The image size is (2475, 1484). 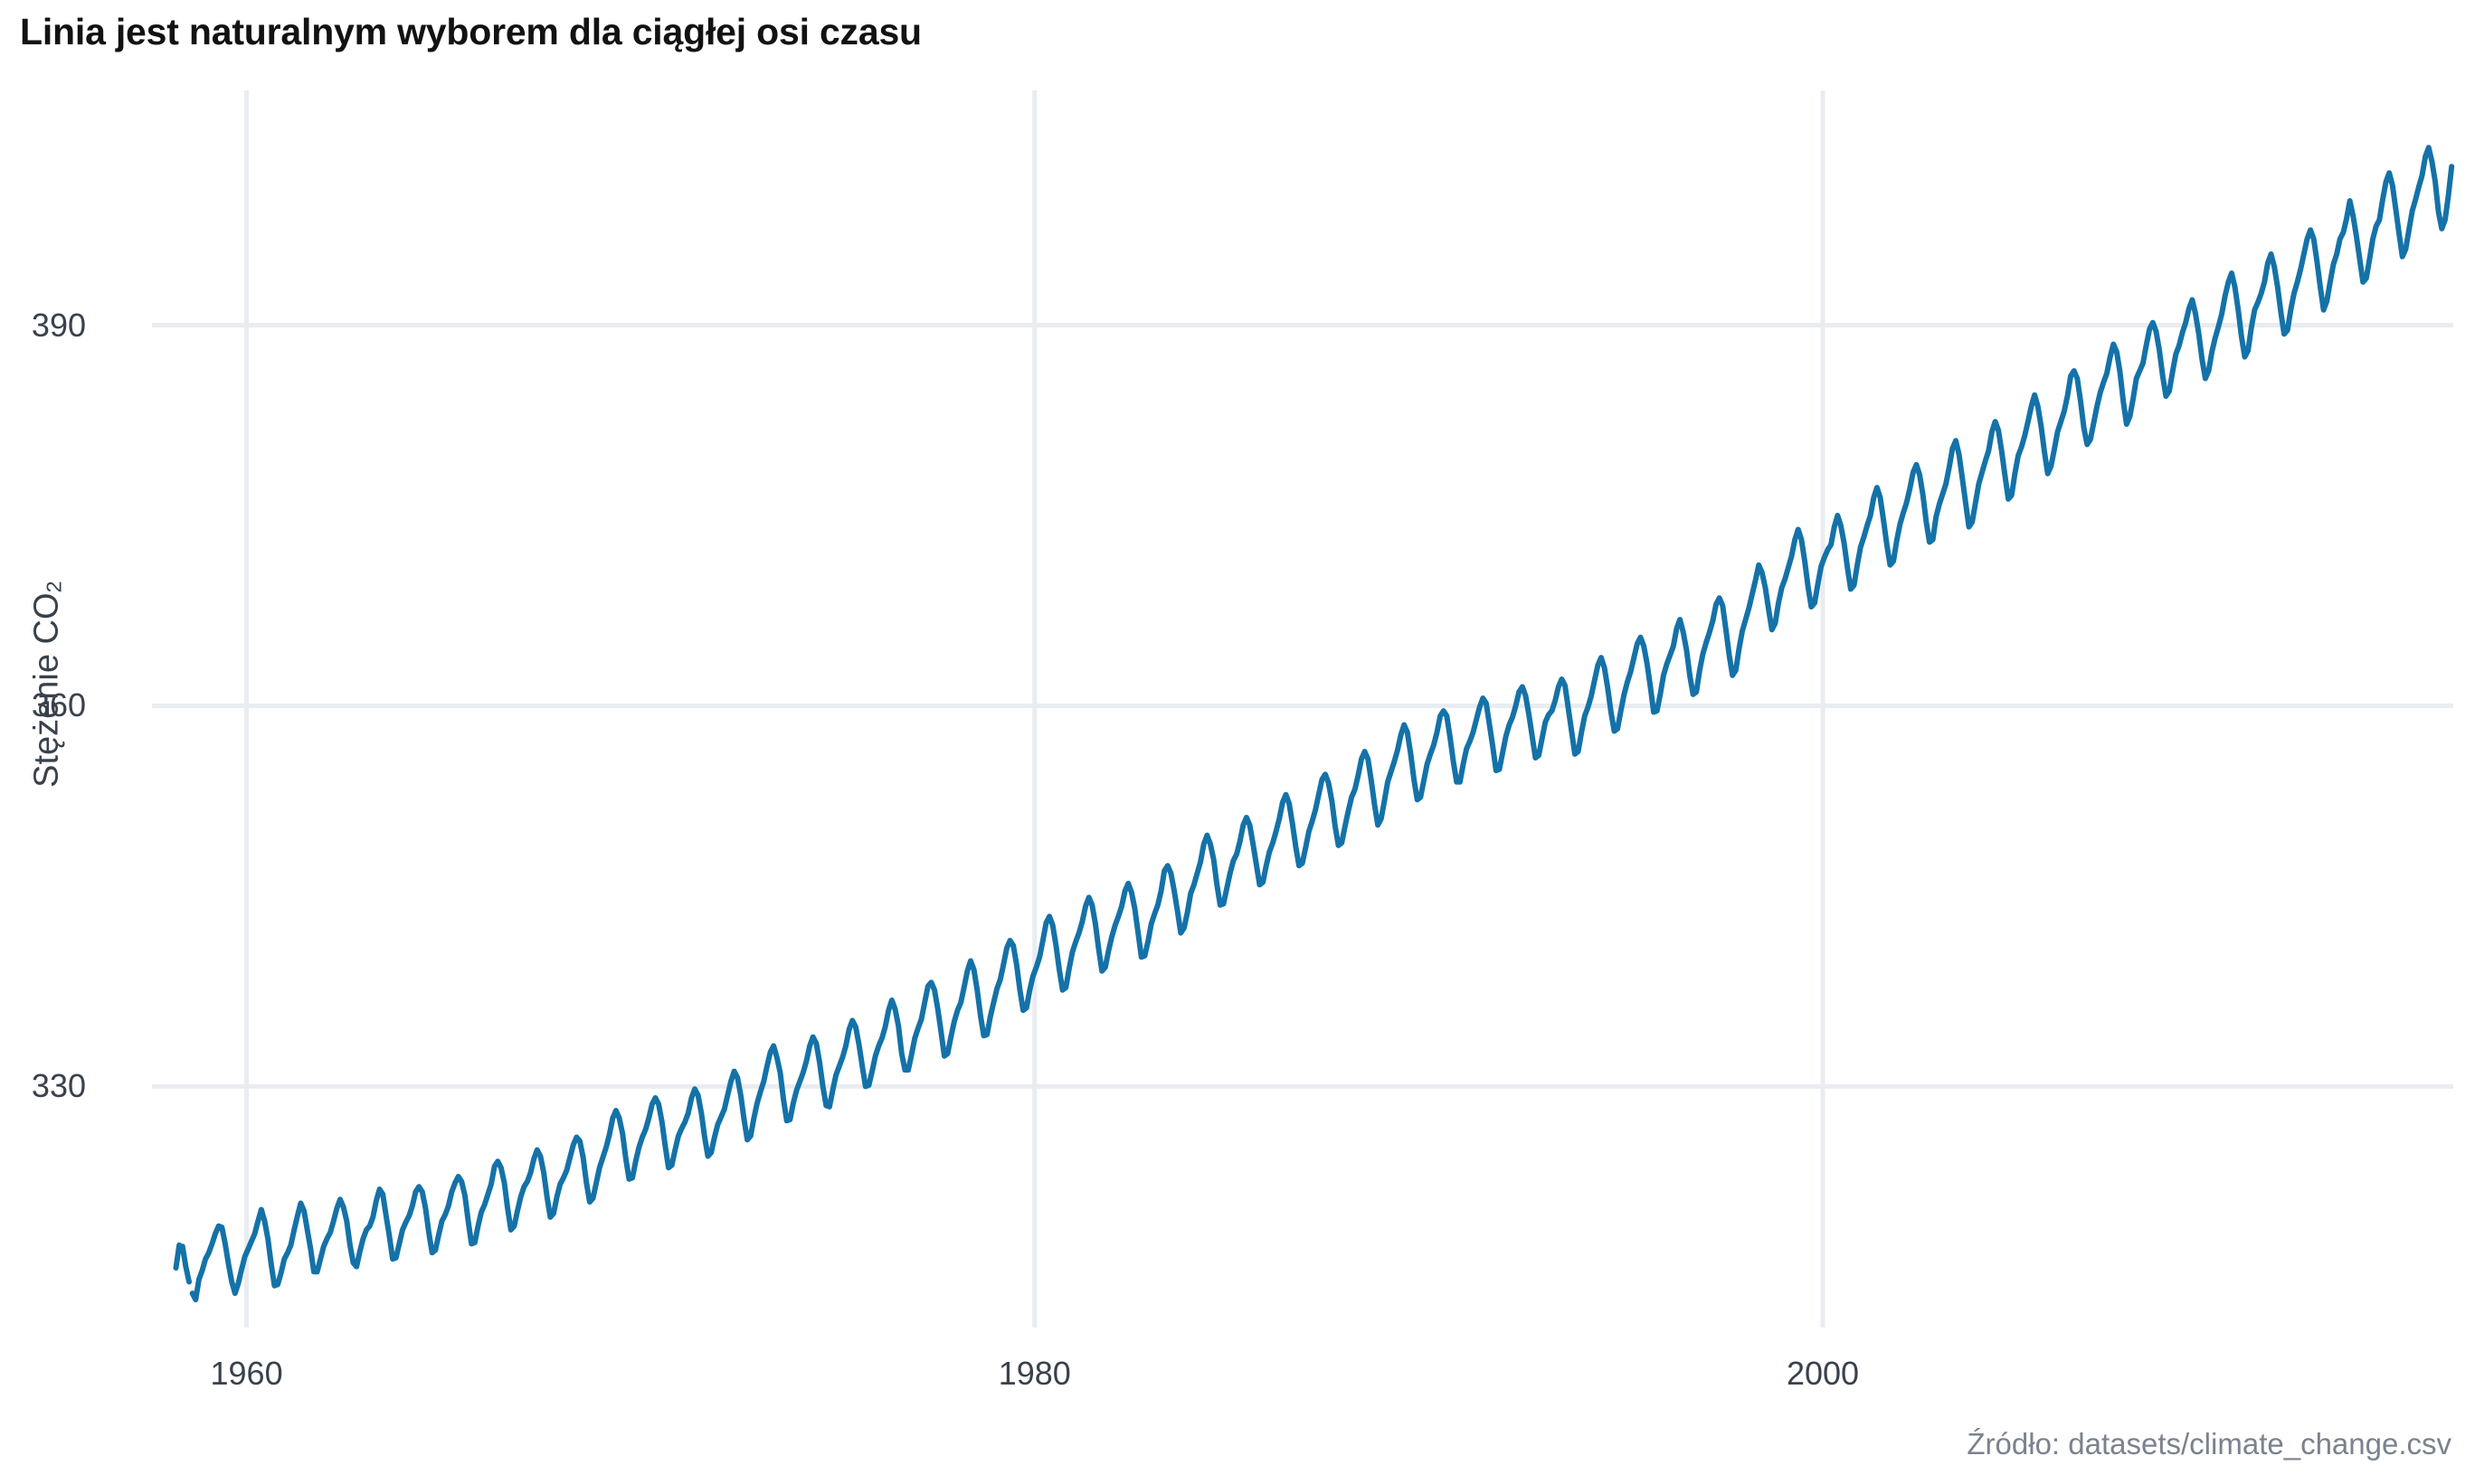 What do you see at coordinates (58, 1086) in the screenshot?
I see `y-axis-tick-label: 330` at bounding box center [58, 1086].